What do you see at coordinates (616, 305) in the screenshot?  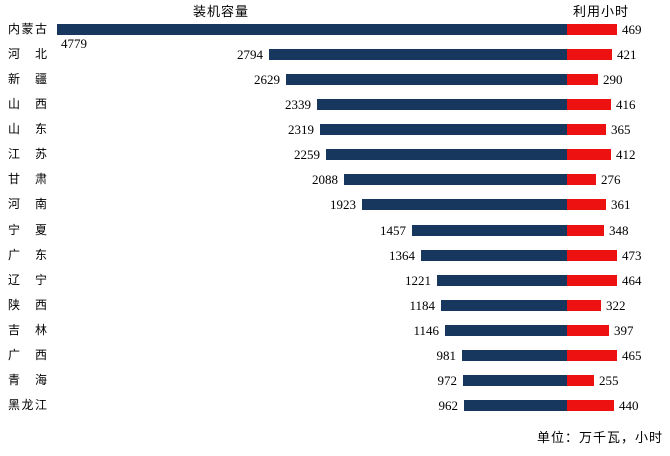 I see `hours-value: 322` at bounding box center [616, 305].